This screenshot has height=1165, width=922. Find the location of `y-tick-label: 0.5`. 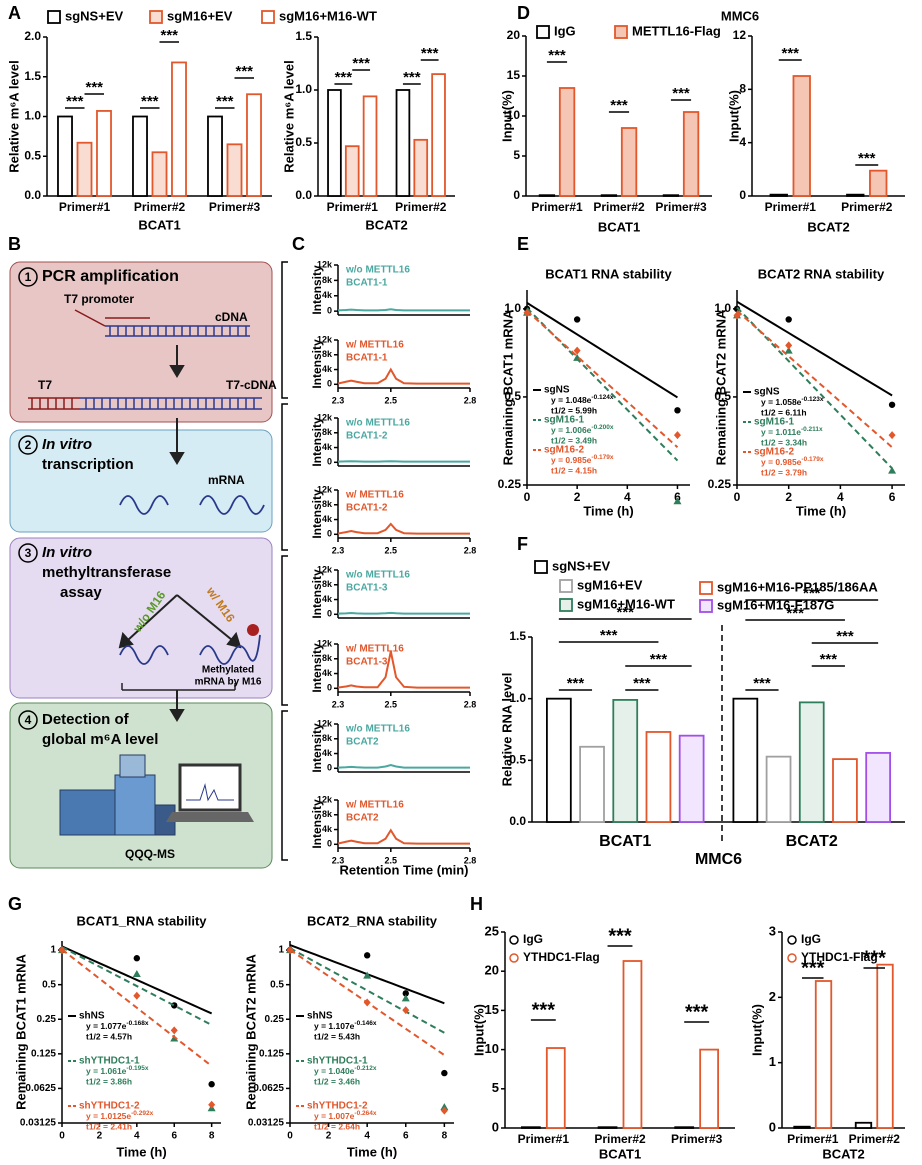

y-tick-label: 0.5 is located at coordinates (277, 984).